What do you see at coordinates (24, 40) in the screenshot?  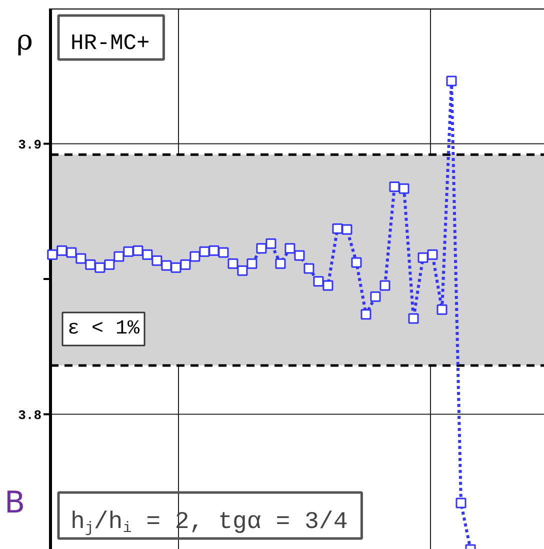 I see `y-axis-title: ρ` at bounding box center [24, 40].